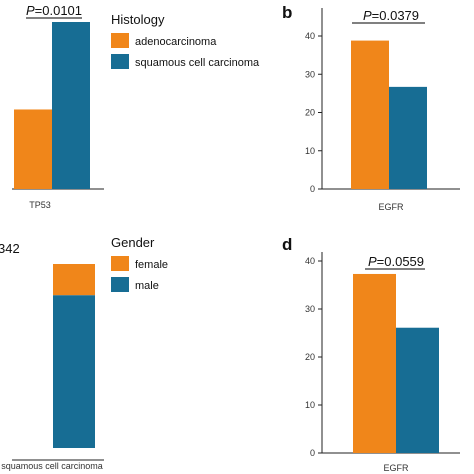  Describe the element at coordinates (52, 466) in the screenshot. I see `panel-c-x-tick-label: squamous cell carcinoma` at that location.